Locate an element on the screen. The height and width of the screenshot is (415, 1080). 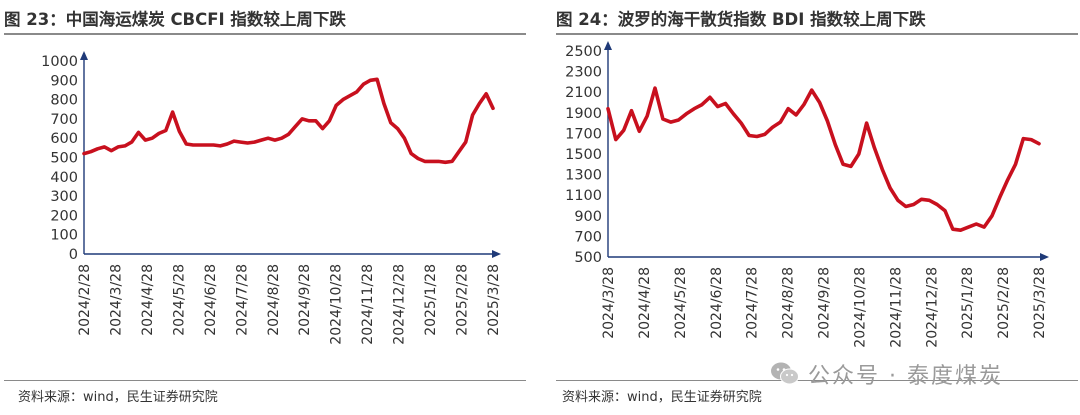
y-tick-label: 2500 is located at coordinates (583, 52).